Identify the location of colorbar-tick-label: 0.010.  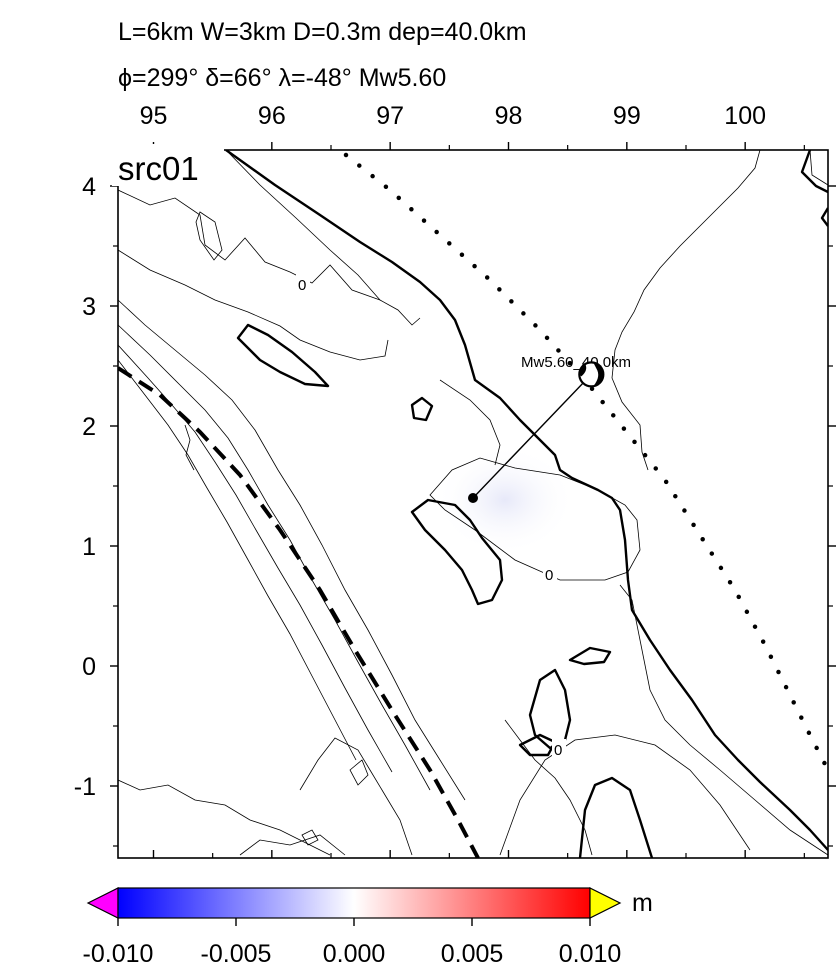
(590, 954).